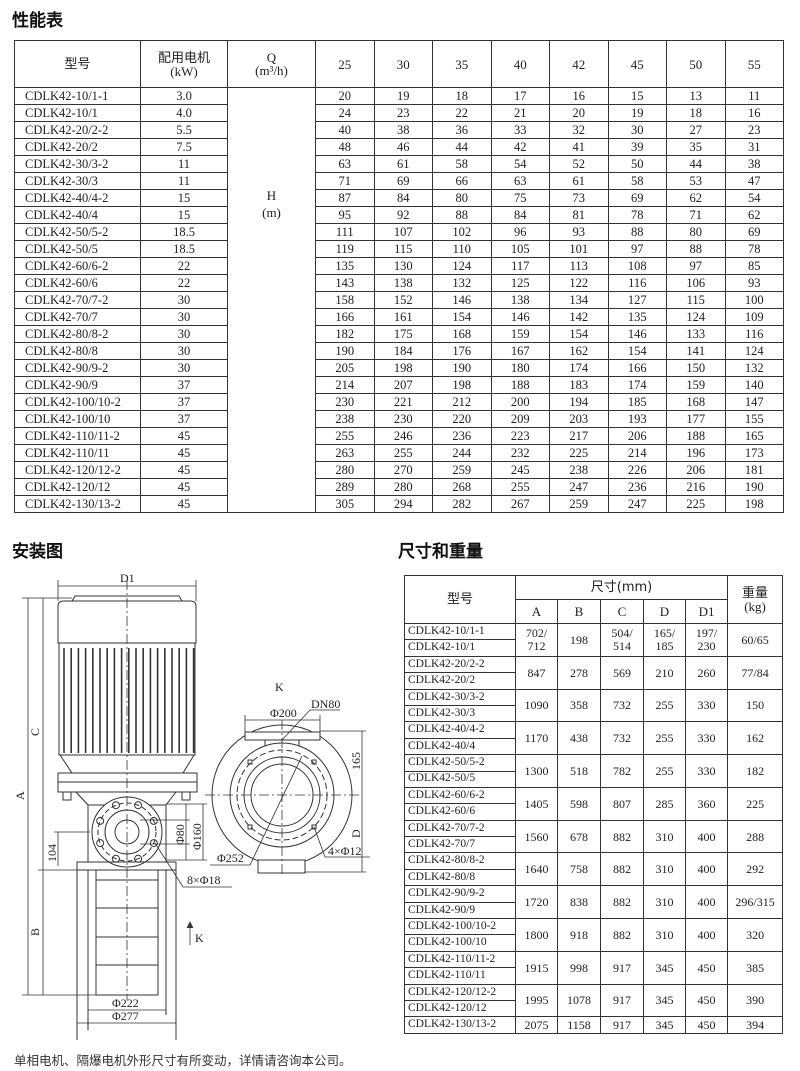  I want to click on head-value-cell: 41, so click(579, 147).